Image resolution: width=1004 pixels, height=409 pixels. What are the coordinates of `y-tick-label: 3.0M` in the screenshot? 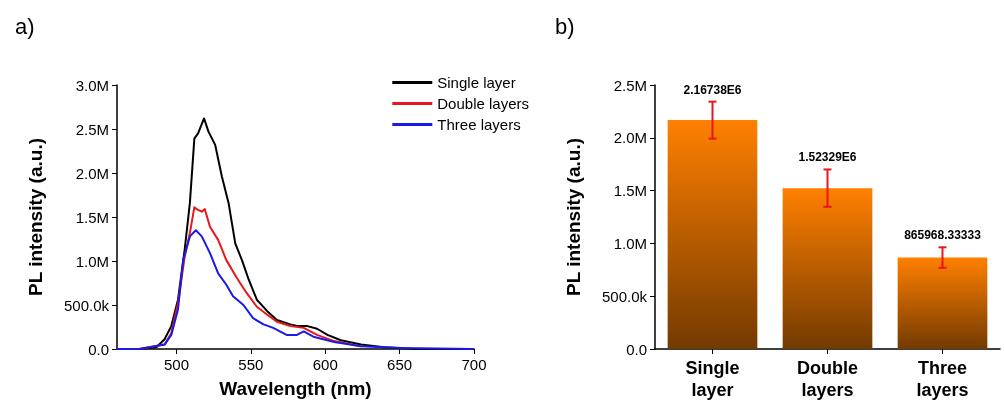 It's located at (92, 85).